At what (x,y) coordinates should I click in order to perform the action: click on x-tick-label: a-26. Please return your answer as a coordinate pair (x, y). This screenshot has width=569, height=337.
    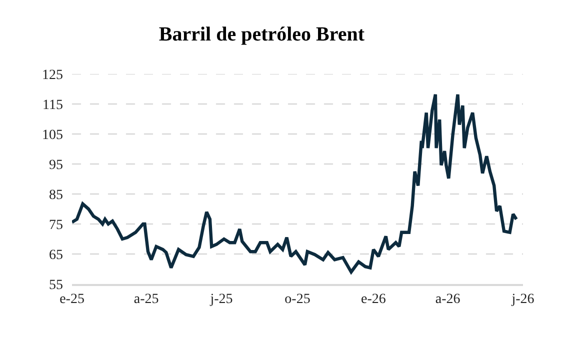
    Looking at the image, I should click on (447, 299).